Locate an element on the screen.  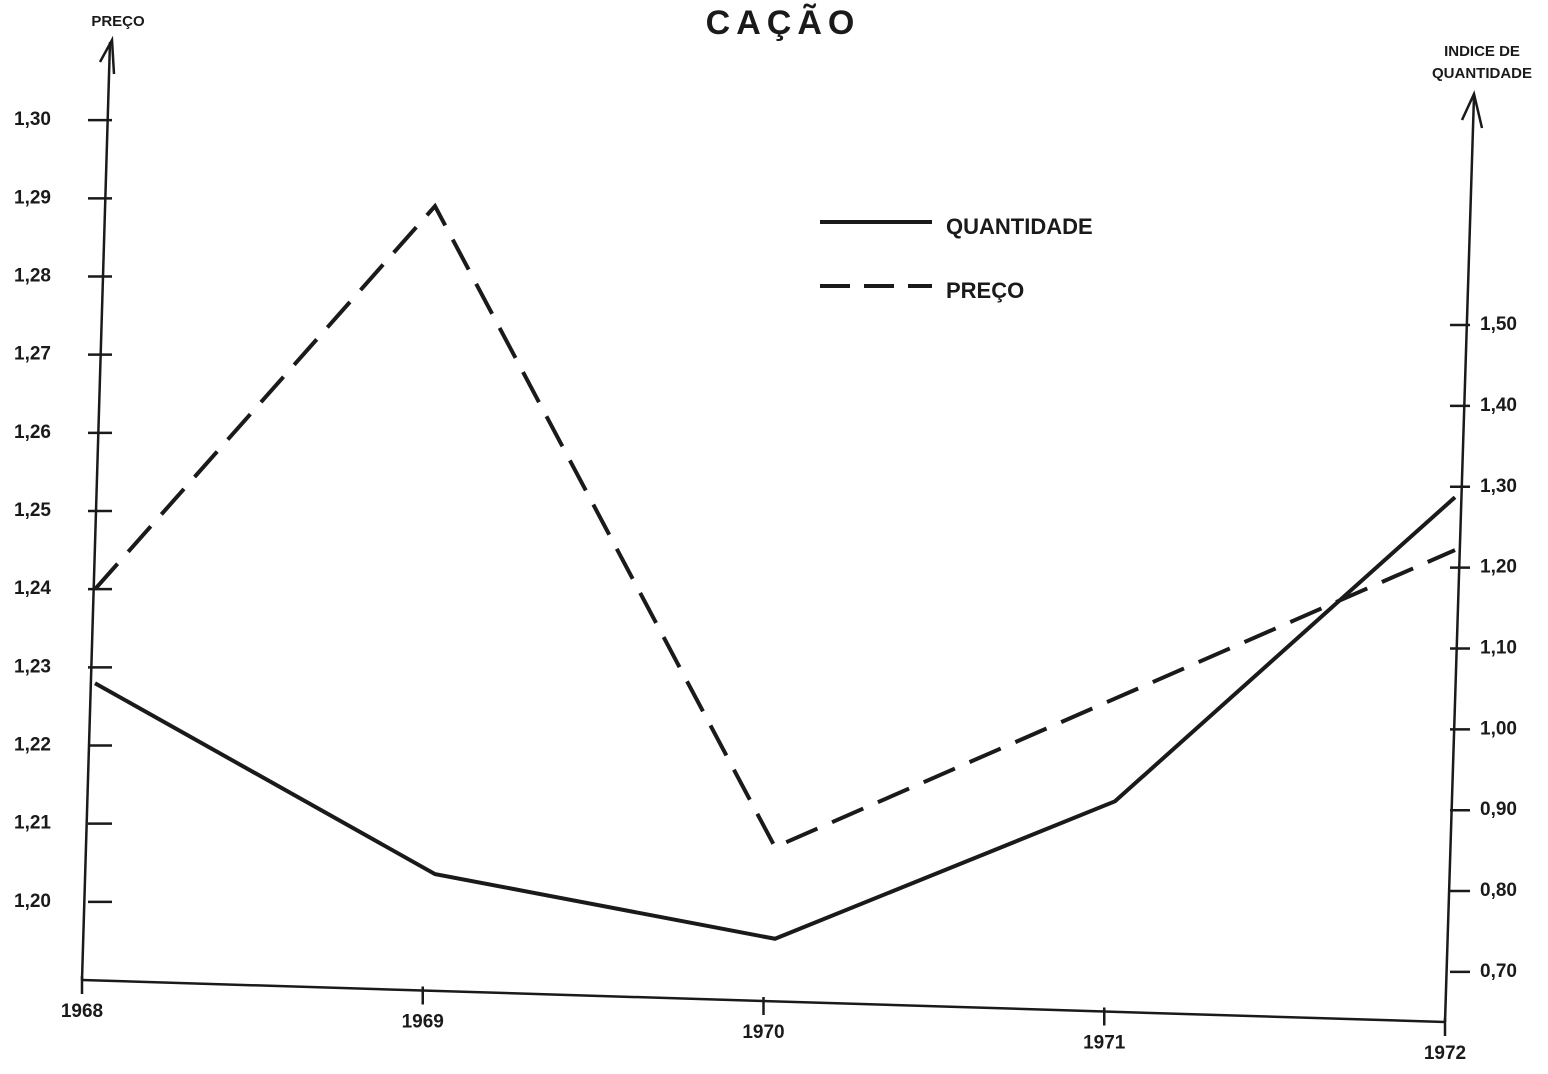
y2-tick-label: 1,10 is located at coordinates (1498, 647).